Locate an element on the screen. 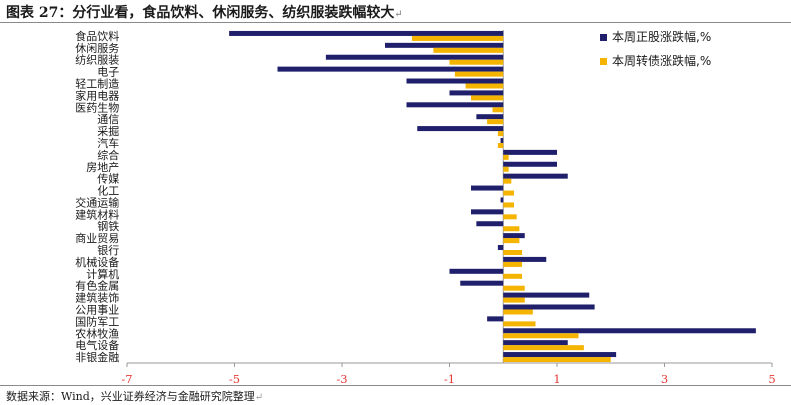 This screenshot has height=405, width=791. x-tick-label: -5 is located at coordinates (234, 379).